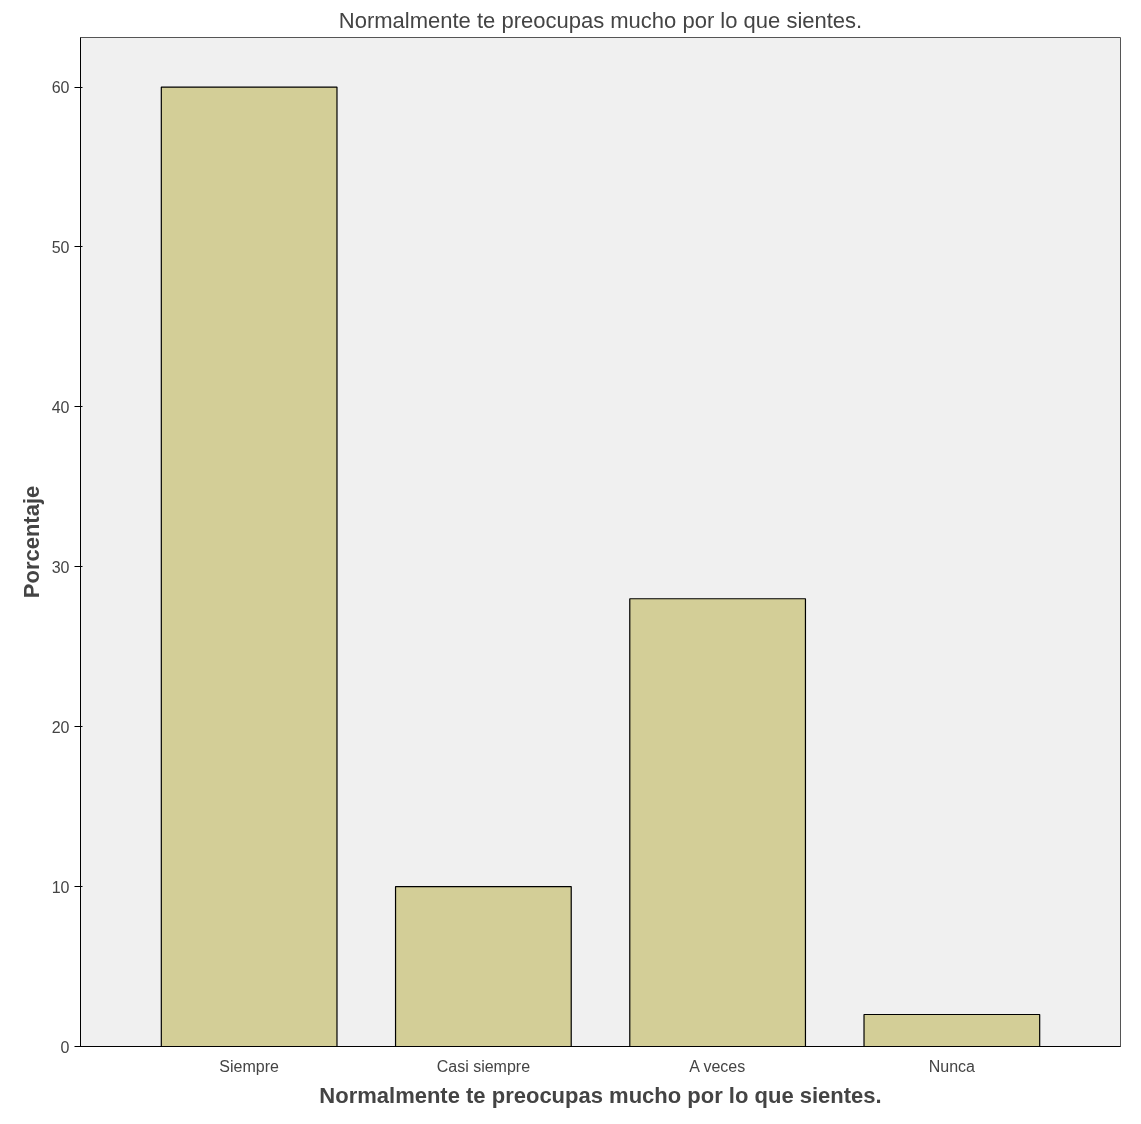 This screenshot has width=1141, height=1124. I want to click on y-tick-label: 40, so click(60, 407).